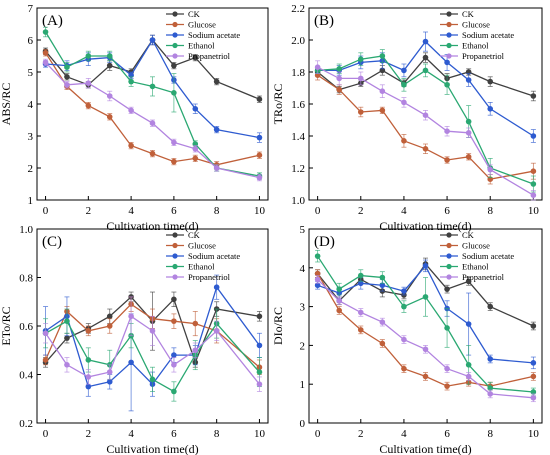  What do you see at coordinates (31, 169) in the screenshot?
I see `y-tick-label: 2` at bounding box center [31, 169].